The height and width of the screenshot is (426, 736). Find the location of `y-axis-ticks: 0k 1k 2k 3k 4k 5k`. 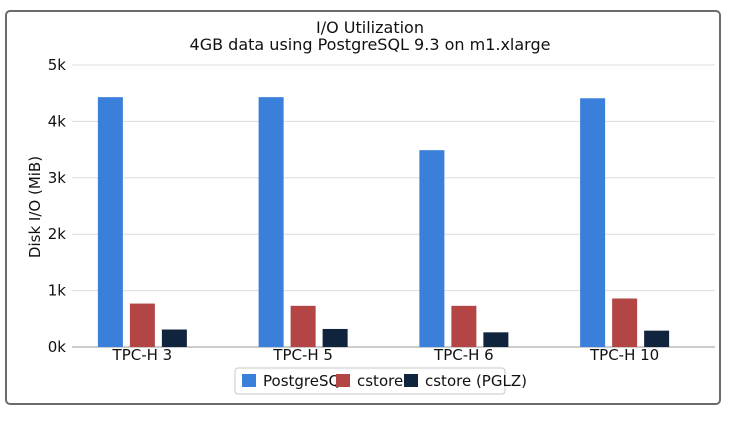

y-axis-ticks: 0k 1k 2k 3k 4k 5k is located at coordinates (57, 206).